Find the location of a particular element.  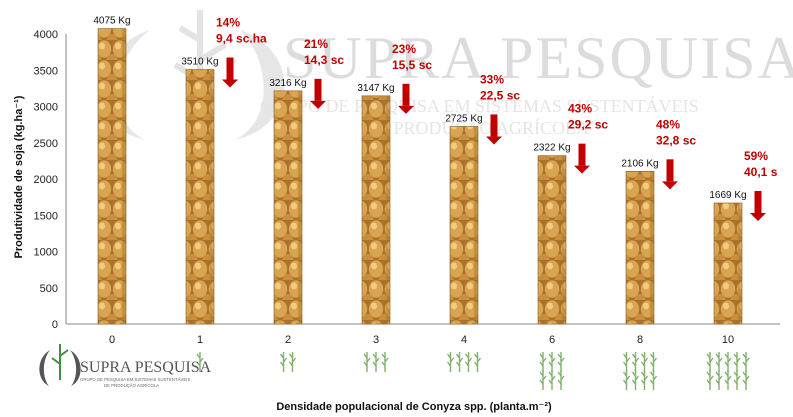

bar-value-label: 4075 Kg is located at coordinates (111, 21).